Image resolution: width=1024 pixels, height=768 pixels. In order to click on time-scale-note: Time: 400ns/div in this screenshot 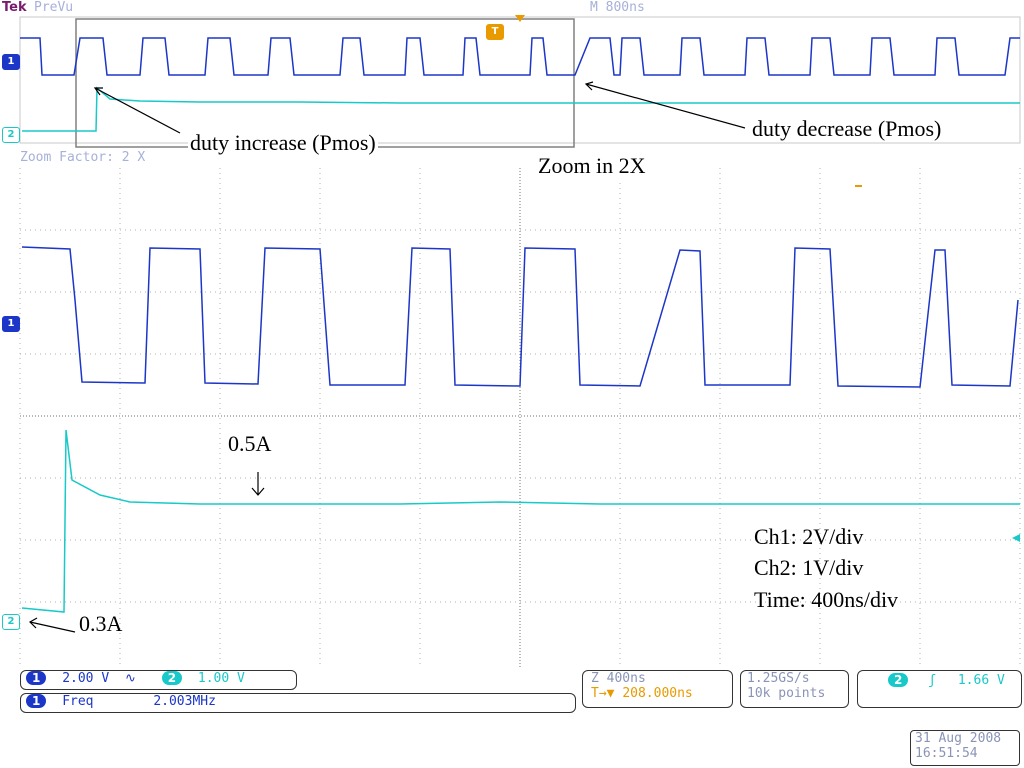, I will do `click(826, 599)`.